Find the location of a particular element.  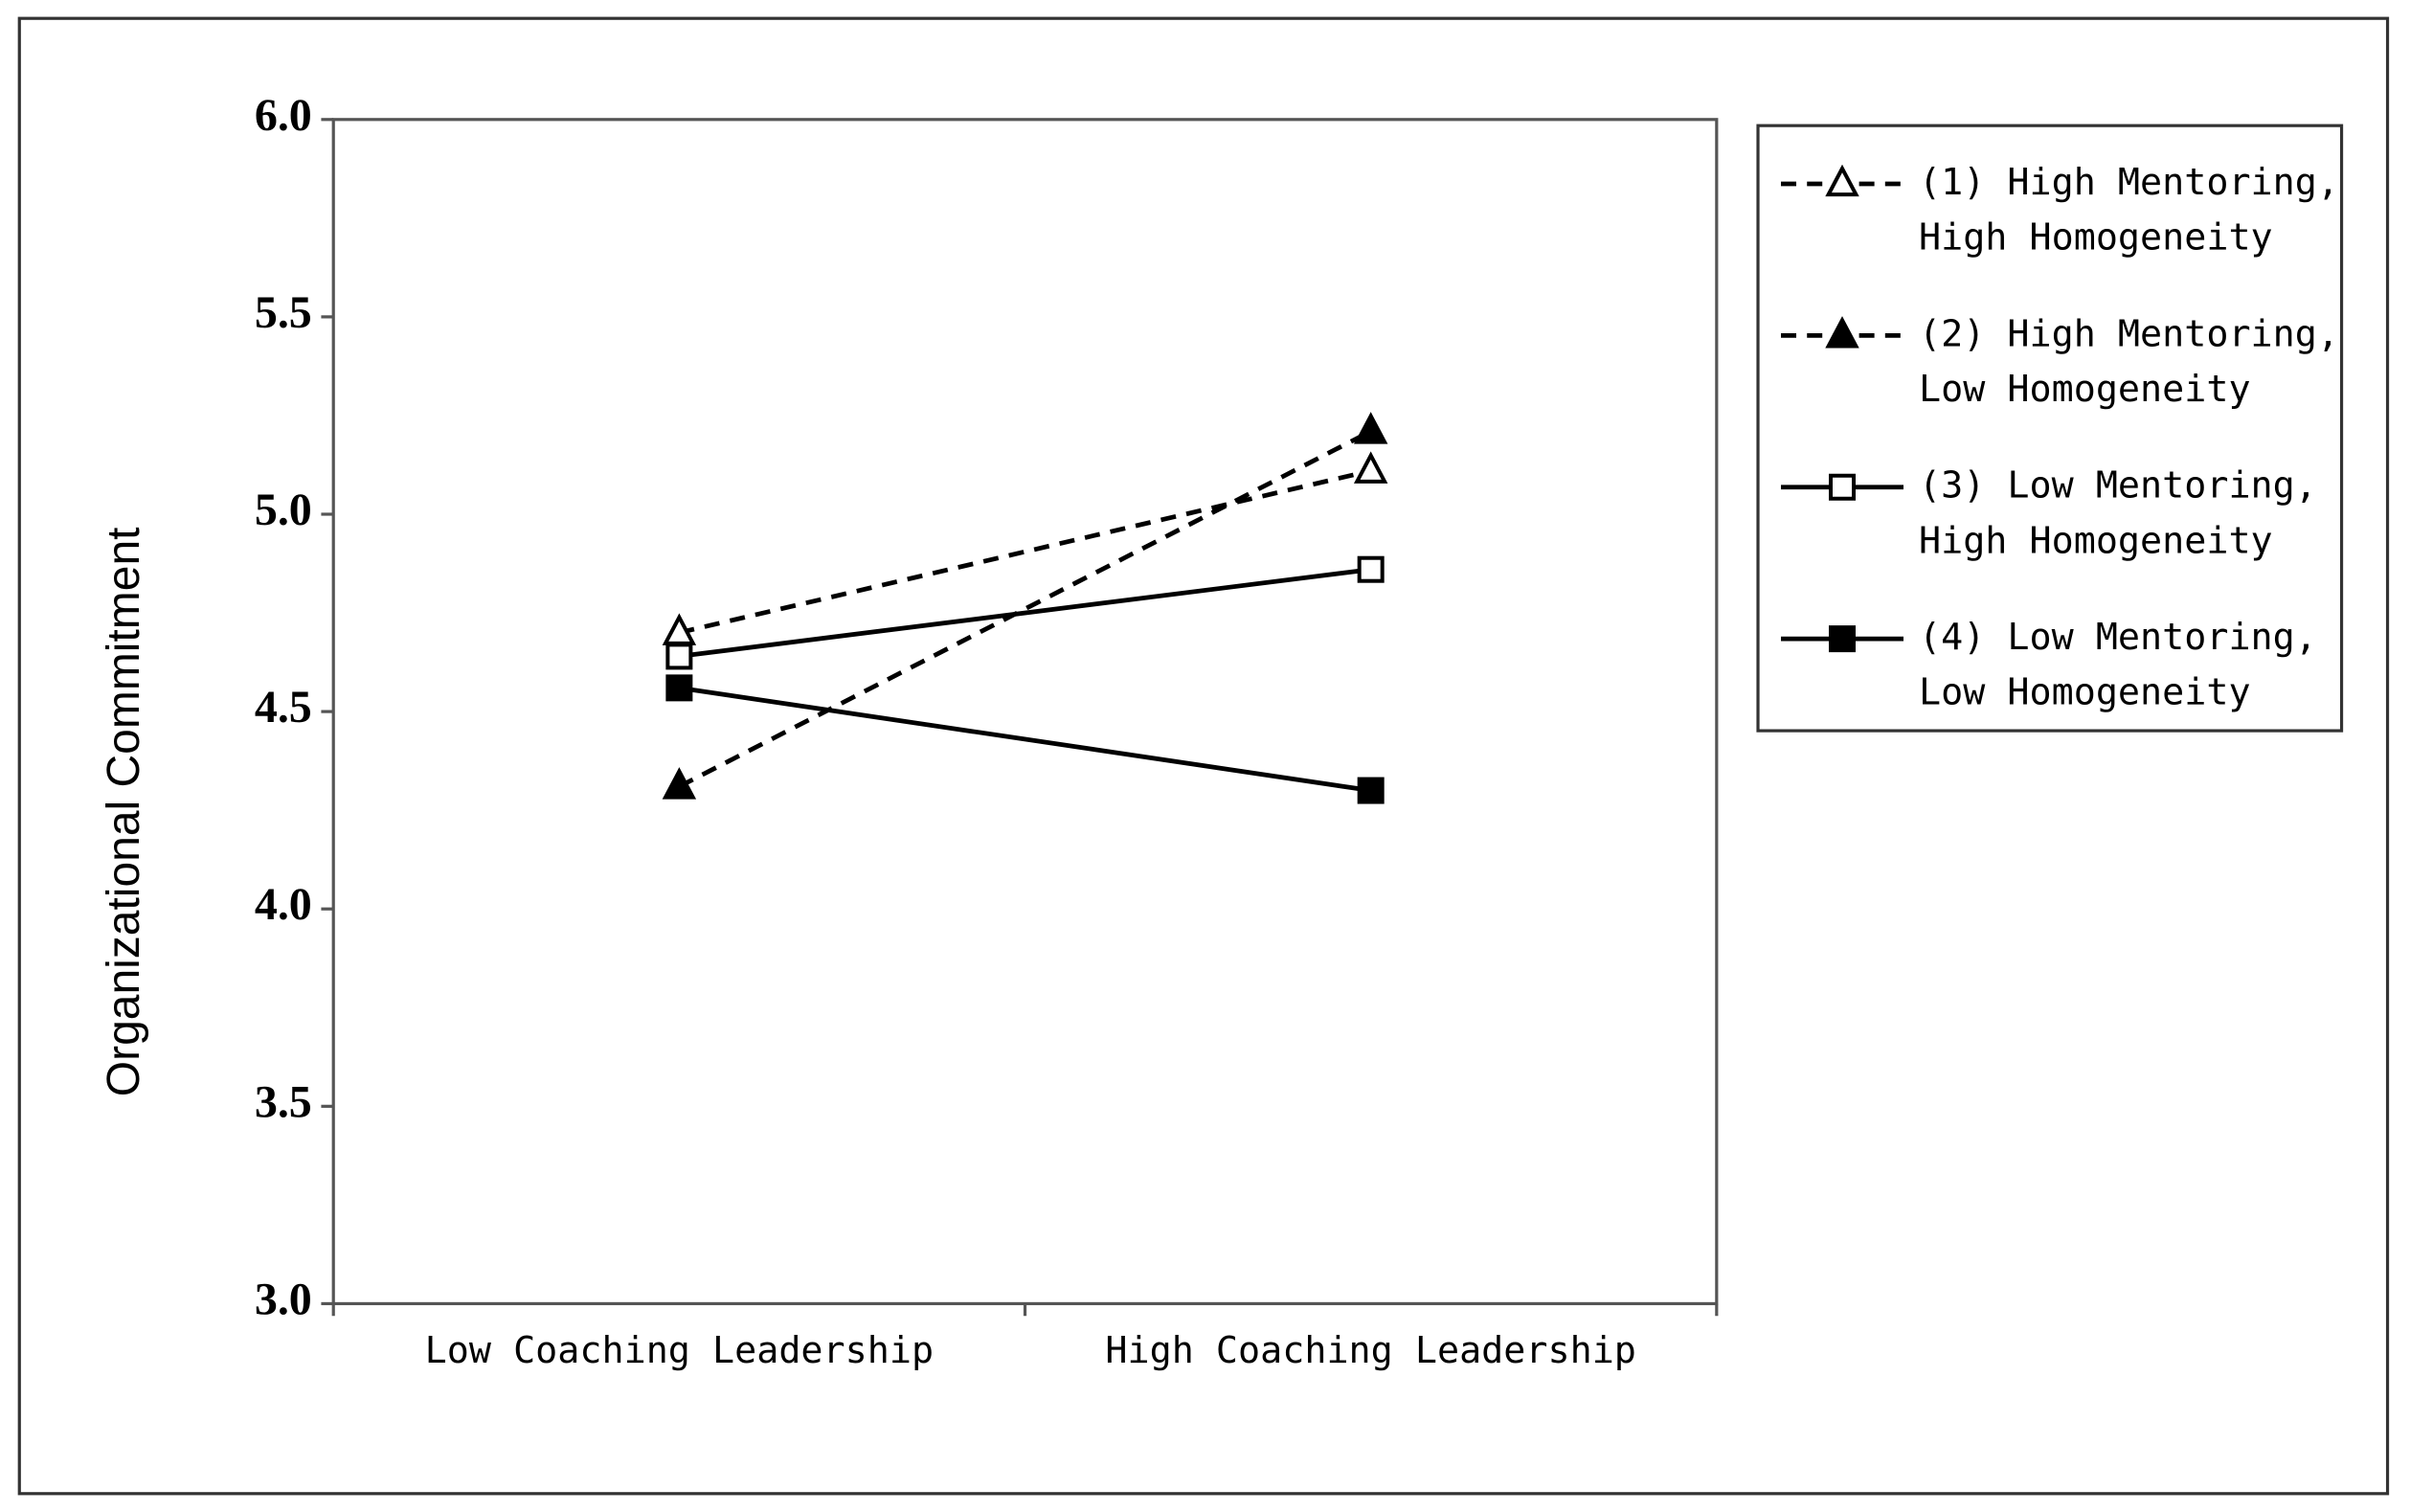

x-tick-label: Low Coaching Leadership is located at coordinates (679, 1350).